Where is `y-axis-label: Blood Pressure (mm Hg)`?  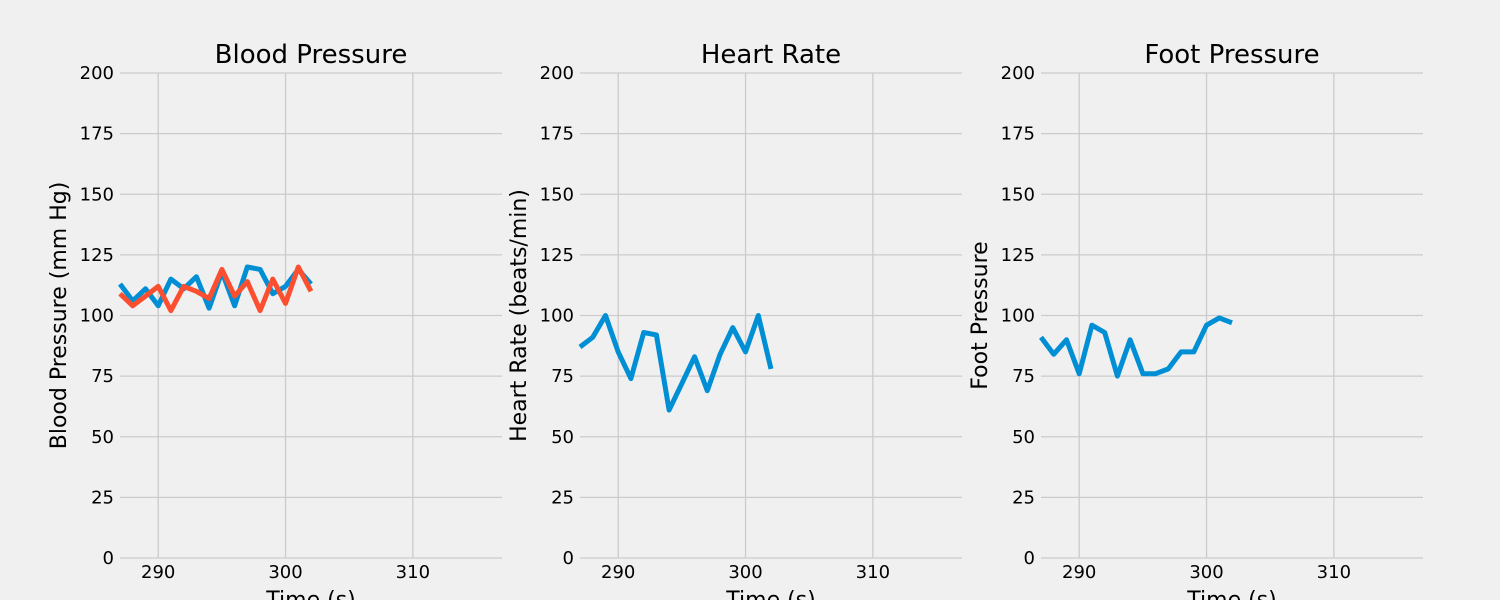 y-axis-label: Blood Pressure (mm Hg) is located at coordinates (59, 316).